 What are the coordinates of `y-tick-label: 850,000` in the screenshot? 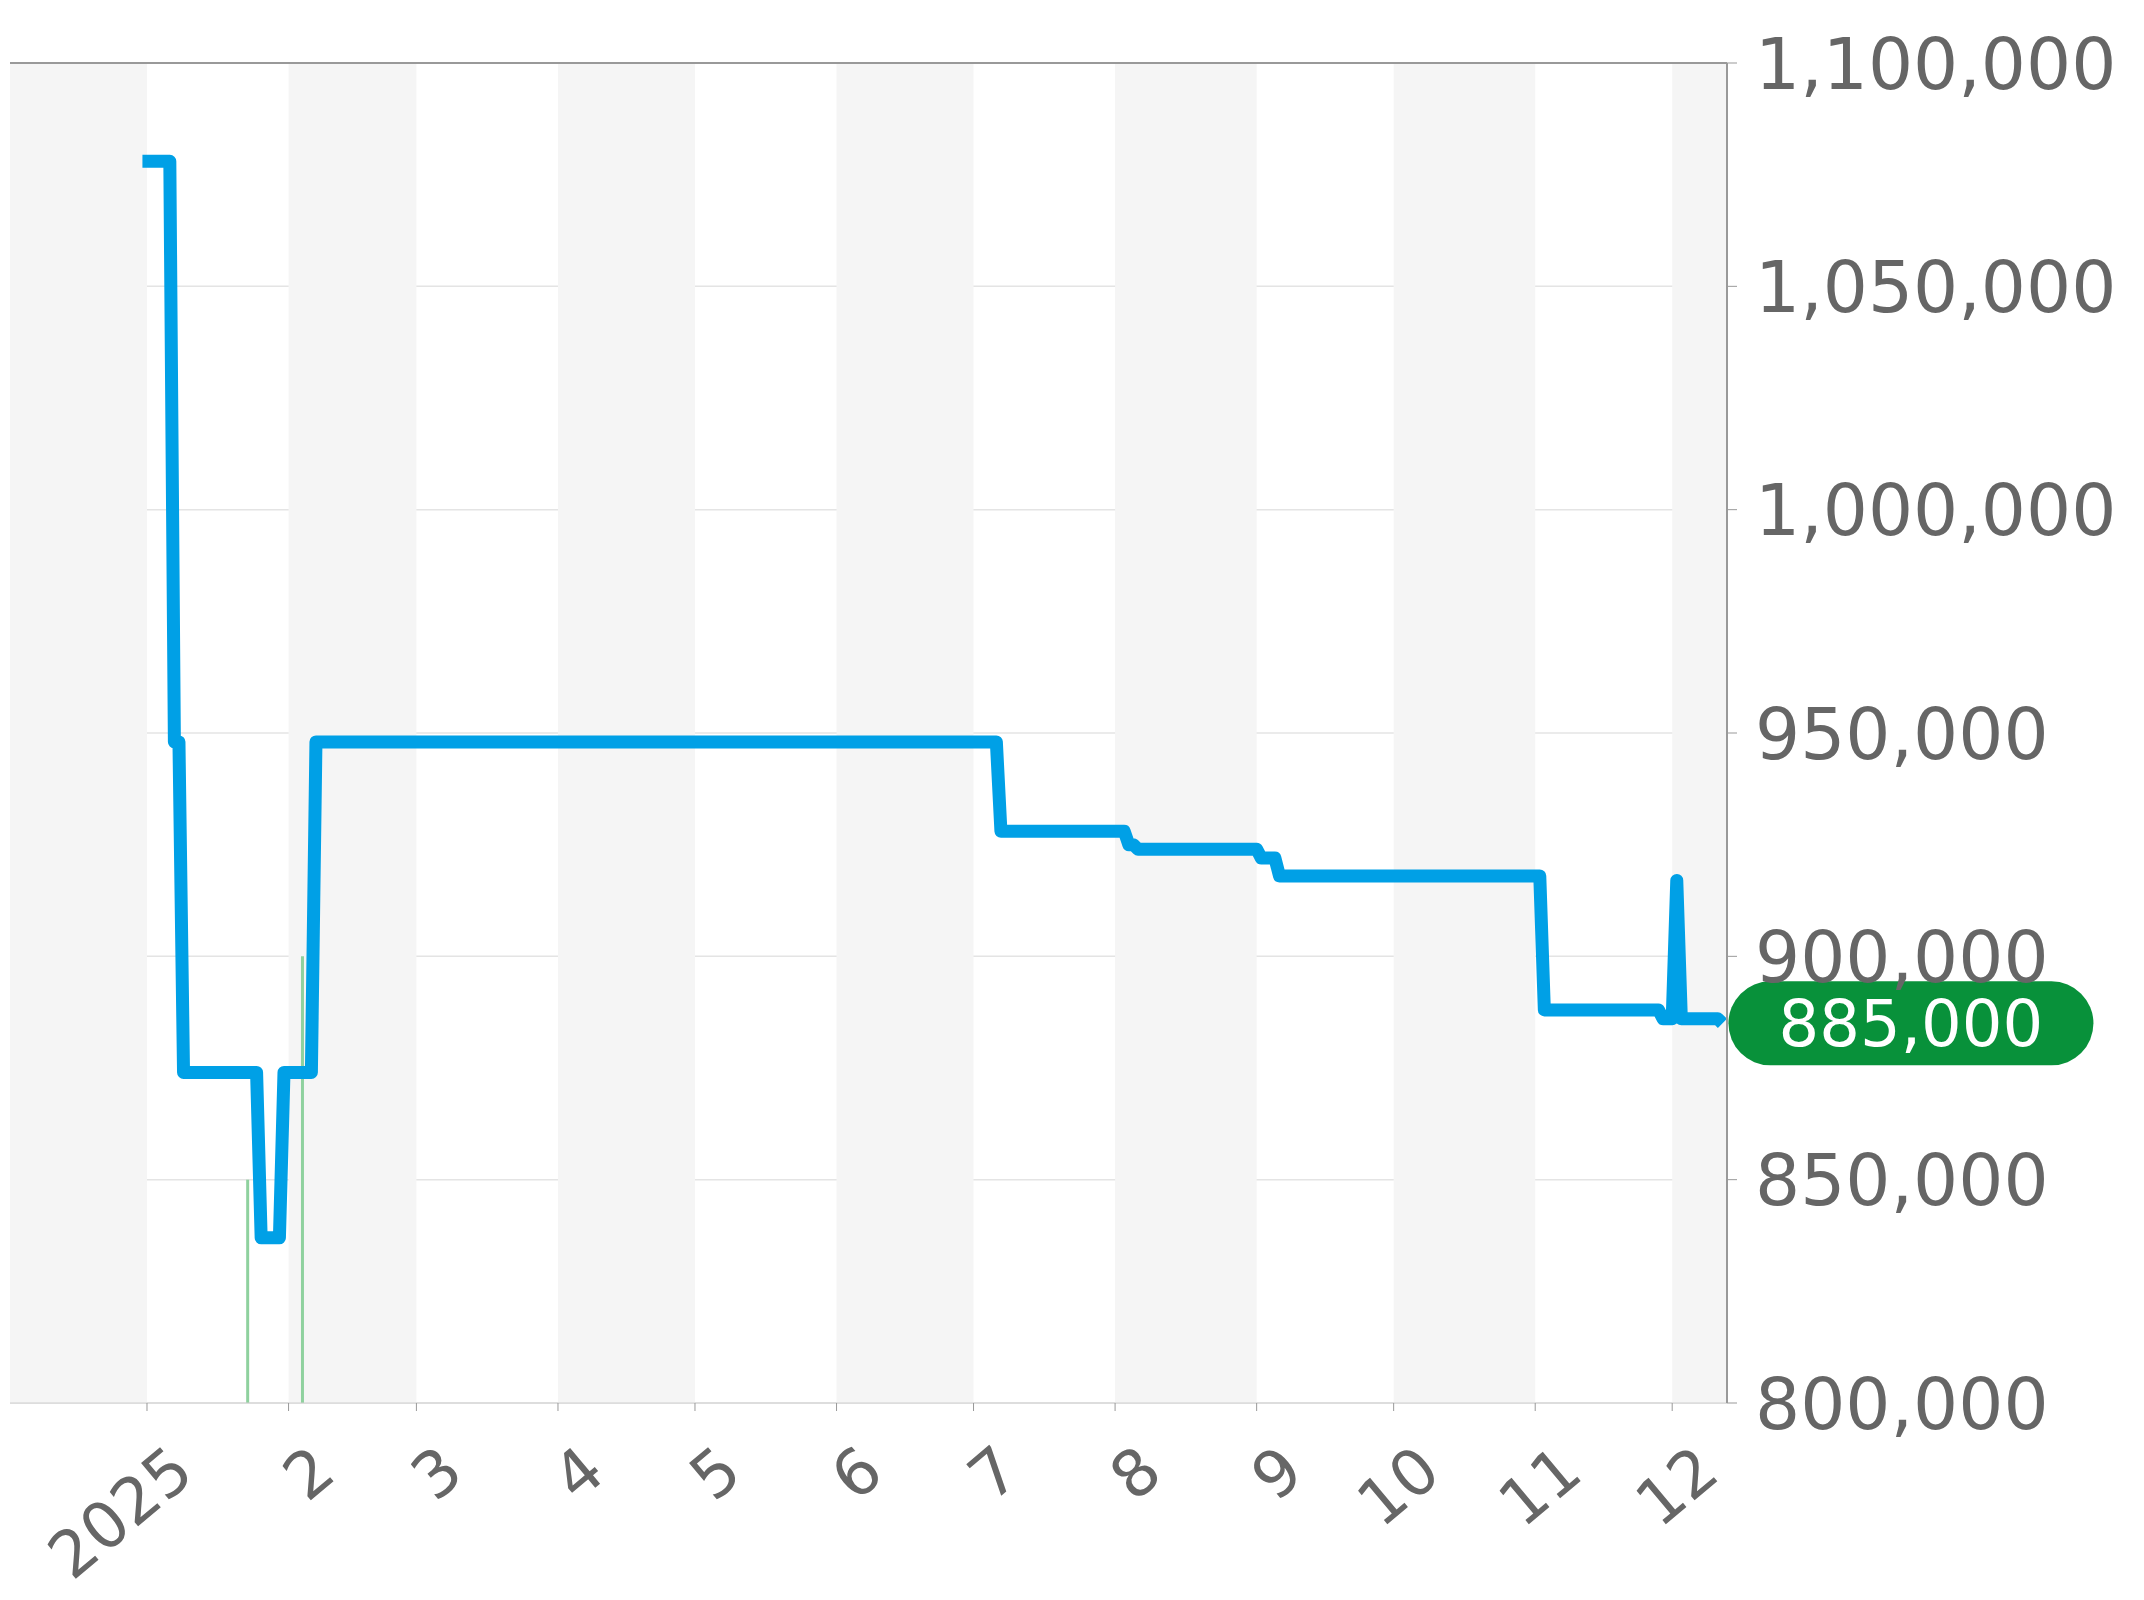 It's located at (1902, 1181).